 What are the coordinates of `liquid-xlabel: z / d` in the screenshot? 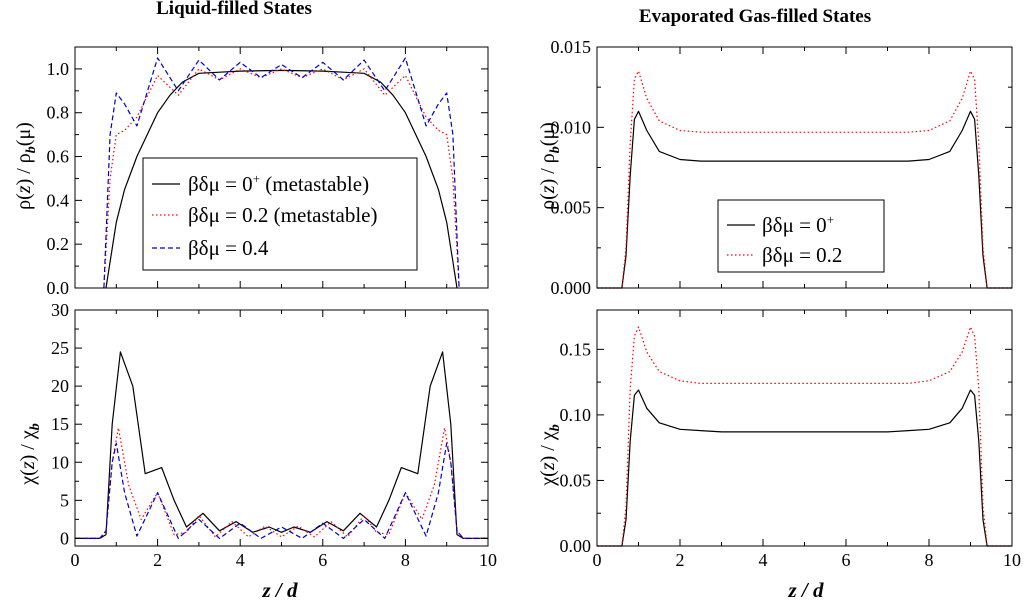 It's located at (279, 590).